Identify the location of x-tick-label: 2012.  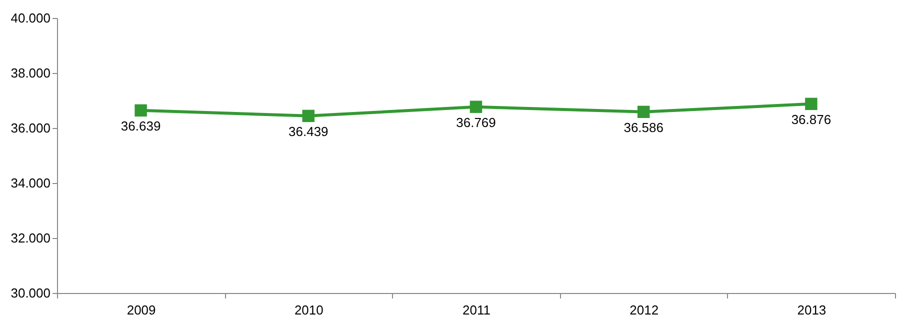
(644, 310).